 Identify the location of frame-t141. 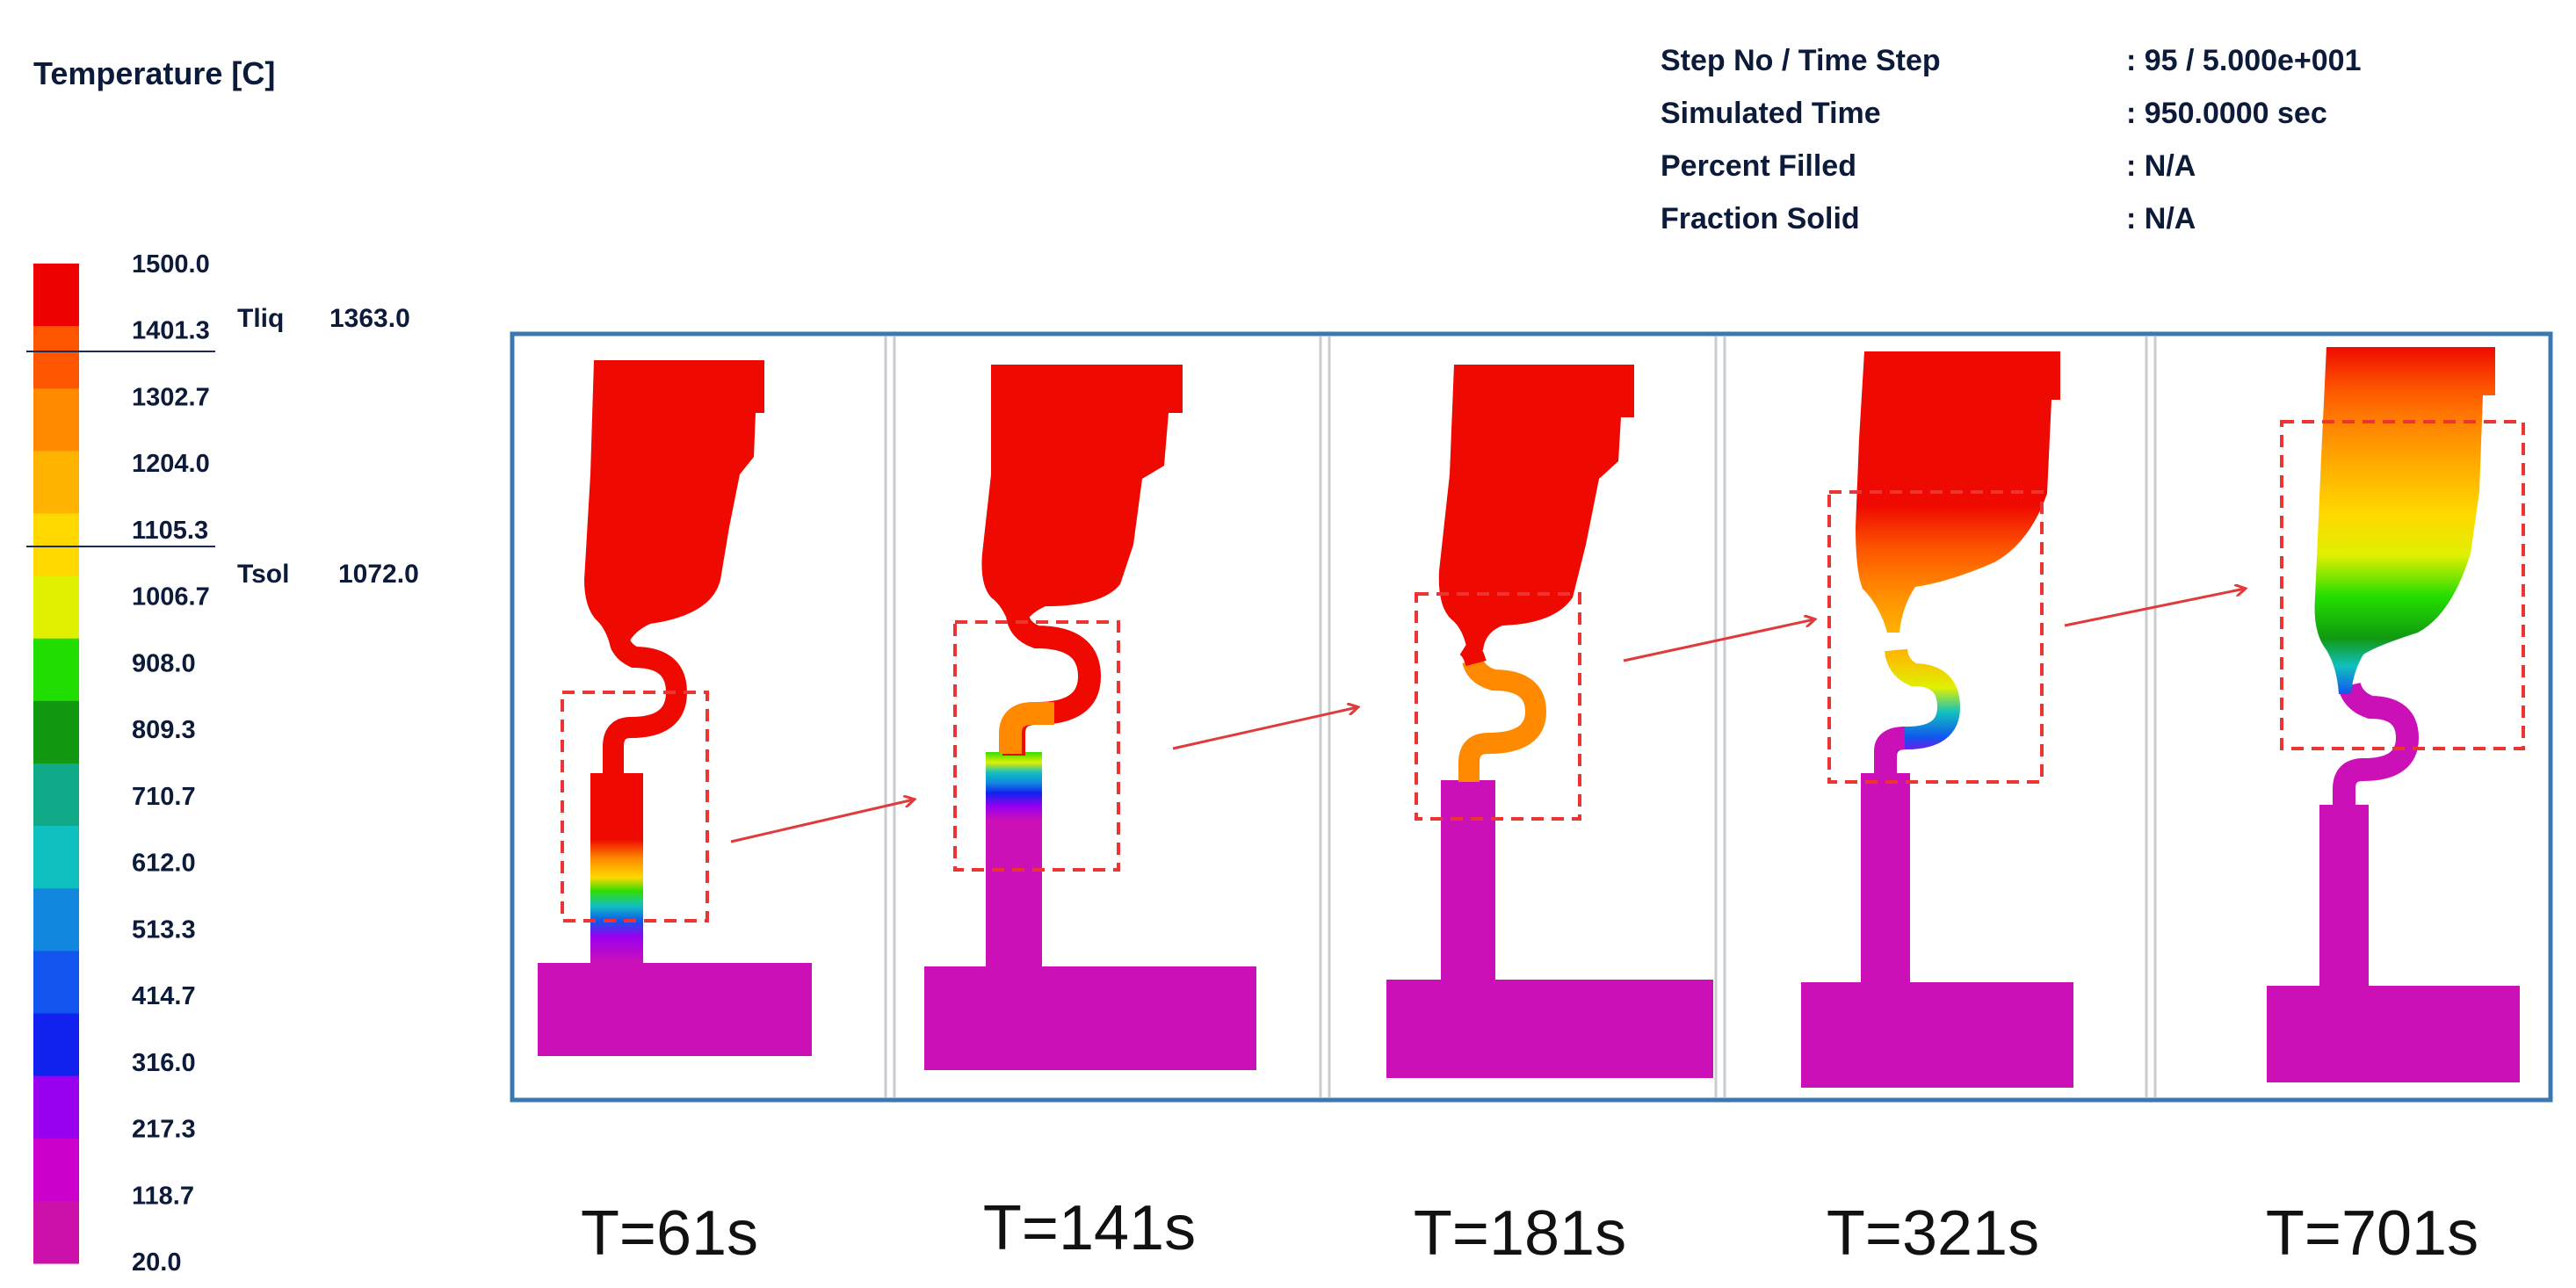
(1090, 717).